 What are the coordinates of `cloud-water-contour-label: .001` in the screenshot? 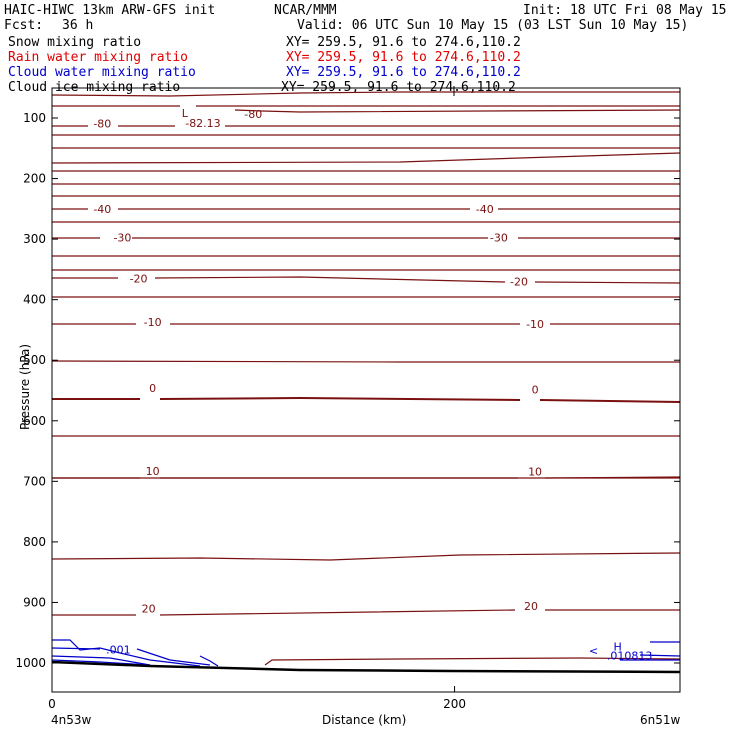 It's located at (118, 650).